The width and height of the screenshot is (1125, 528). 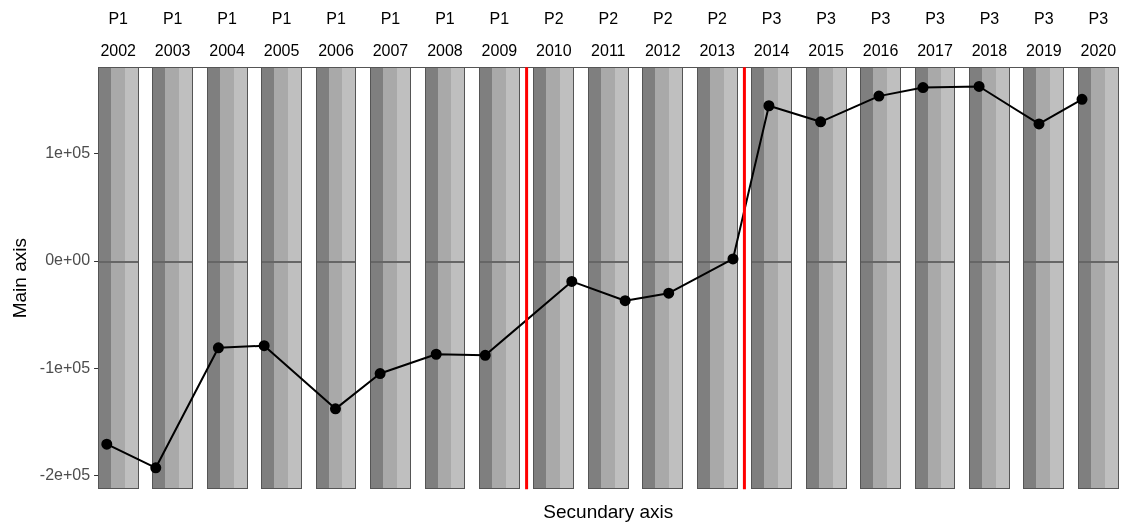 What do you see at coordinates (19, 278) in the screenshot?
I see `y-axis-title: Main axis` at bounding box center [19, 278].